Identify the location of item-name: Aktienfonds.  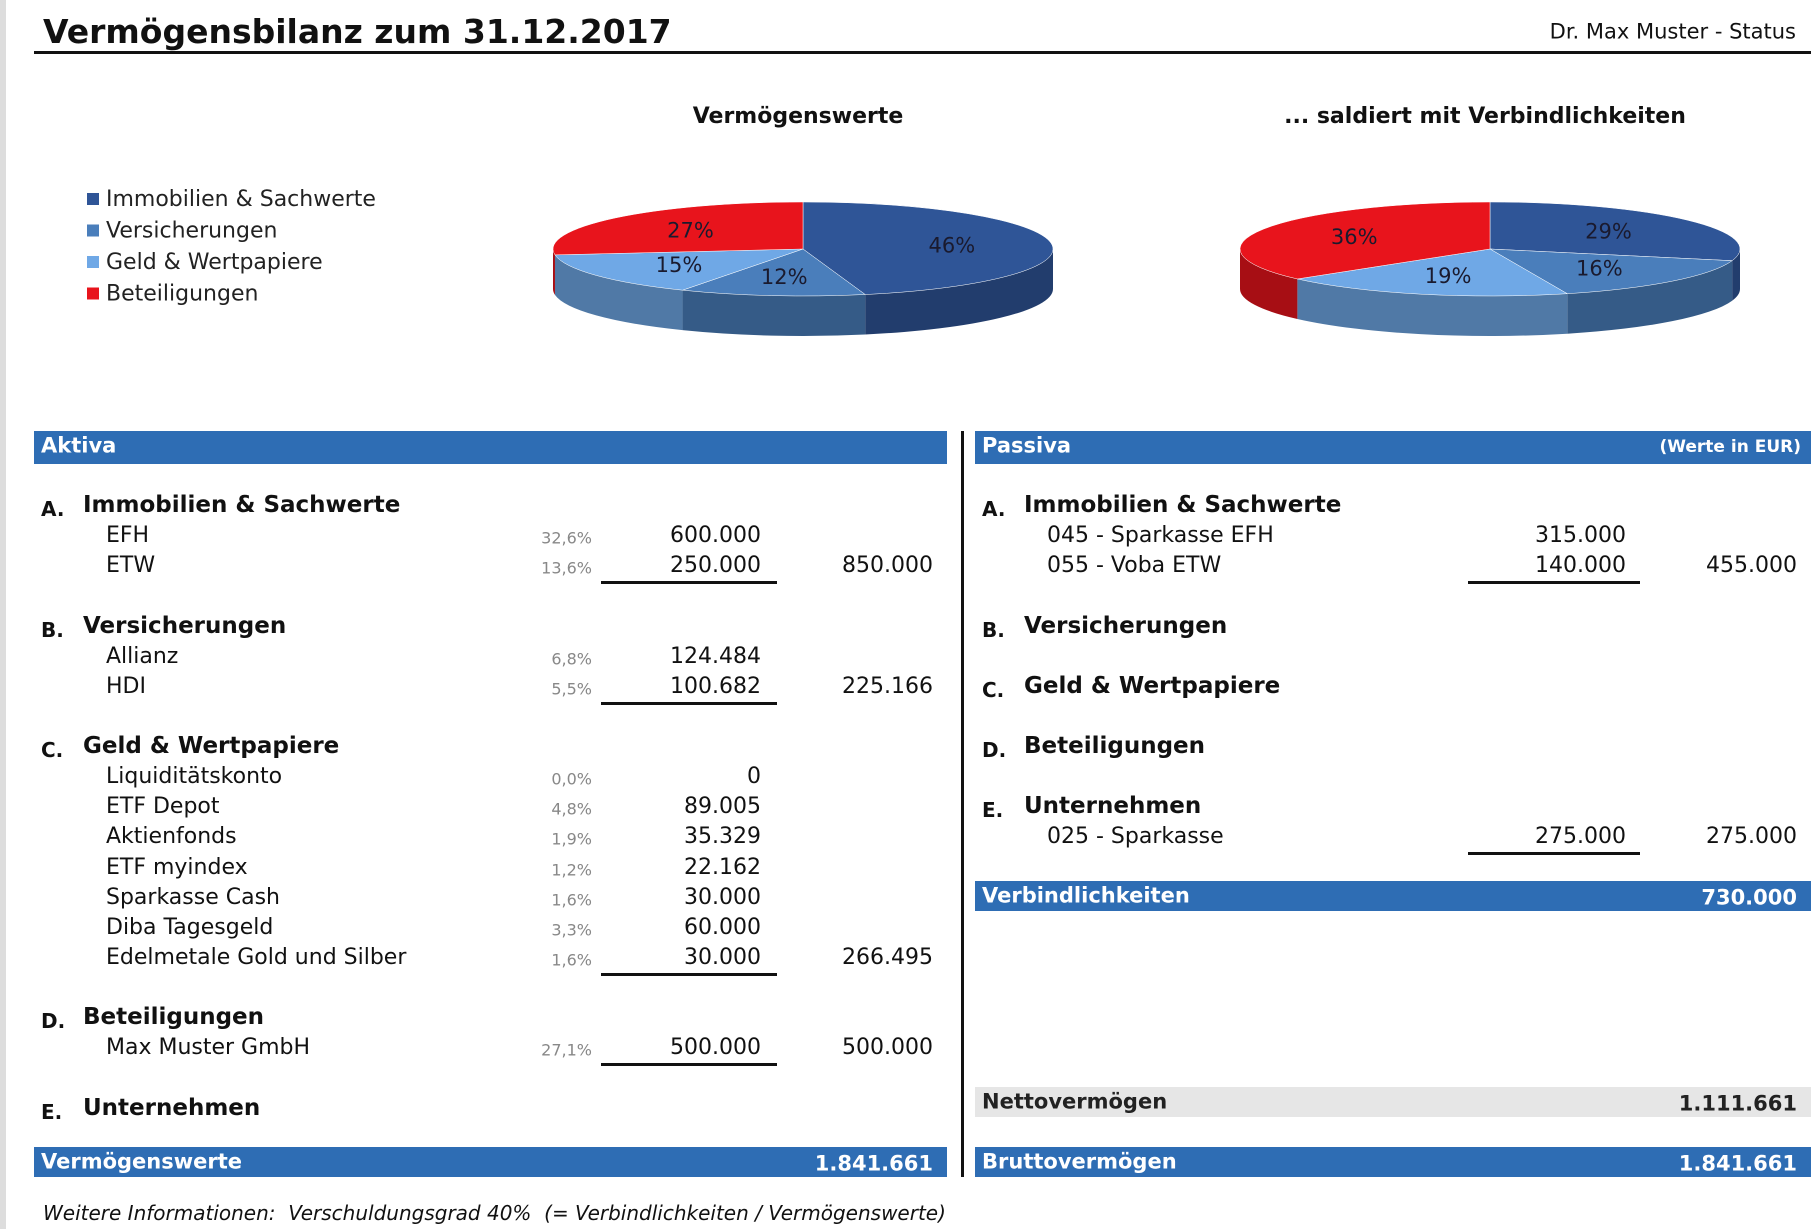
(171, 837).